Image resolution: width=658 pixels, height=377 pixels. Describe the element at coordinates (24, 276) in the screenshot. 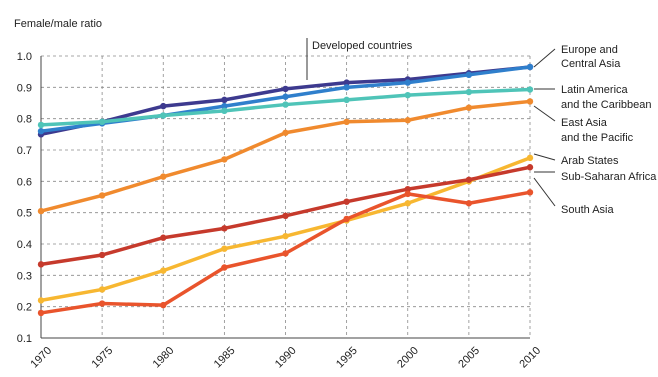

I see `y-tick-label: 0.3` at that location.